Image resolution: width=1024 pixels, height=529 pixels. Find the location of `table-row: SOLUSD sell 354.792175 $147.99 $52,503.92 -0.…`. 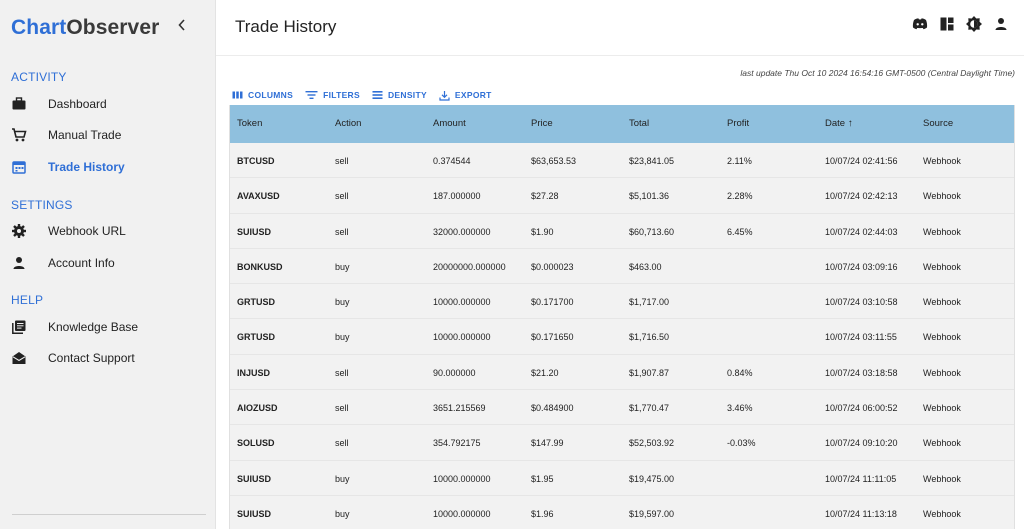

table-row: SOLUSD sell 354.792175 $147.99 $52,503.92 -0.… is located at coordinates (622, 443).